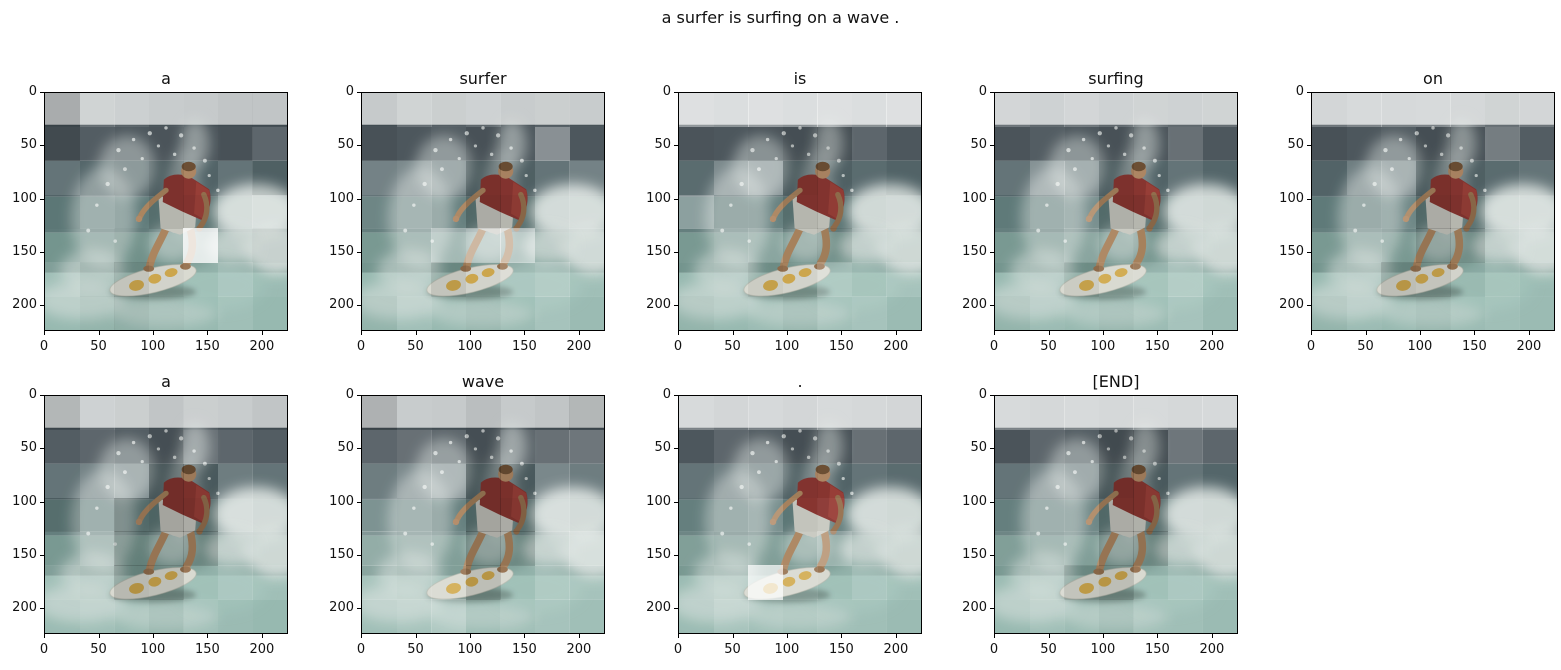 The image size is (1561, 670). What do you see at coordinates (24, 251) in the screenshot?
I see `y-tick-label: 150` at bounding box center [24, 251].